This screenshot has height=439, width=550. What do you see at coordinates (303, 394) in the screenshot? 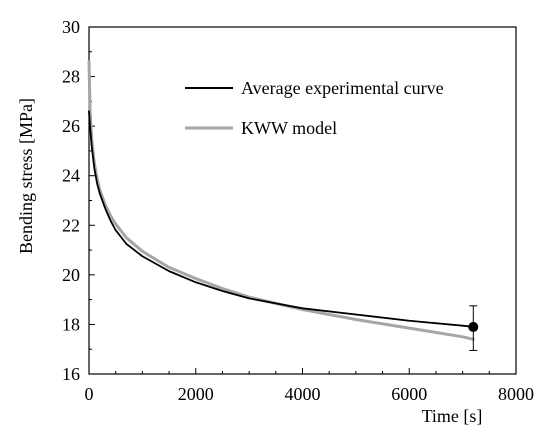
I see `x-tick-label: 4000` at bounding box center [303, 394].